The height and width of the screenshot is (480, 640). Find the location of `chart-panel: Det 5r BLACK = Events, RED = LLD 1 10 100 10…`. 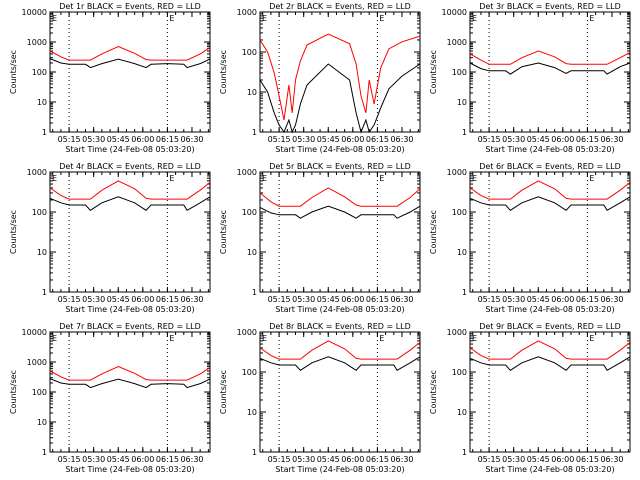

chart-panel: Det 5r BLACK = Events, RED = LLD 1 10 100 10… is located at coordinates (320, 238).